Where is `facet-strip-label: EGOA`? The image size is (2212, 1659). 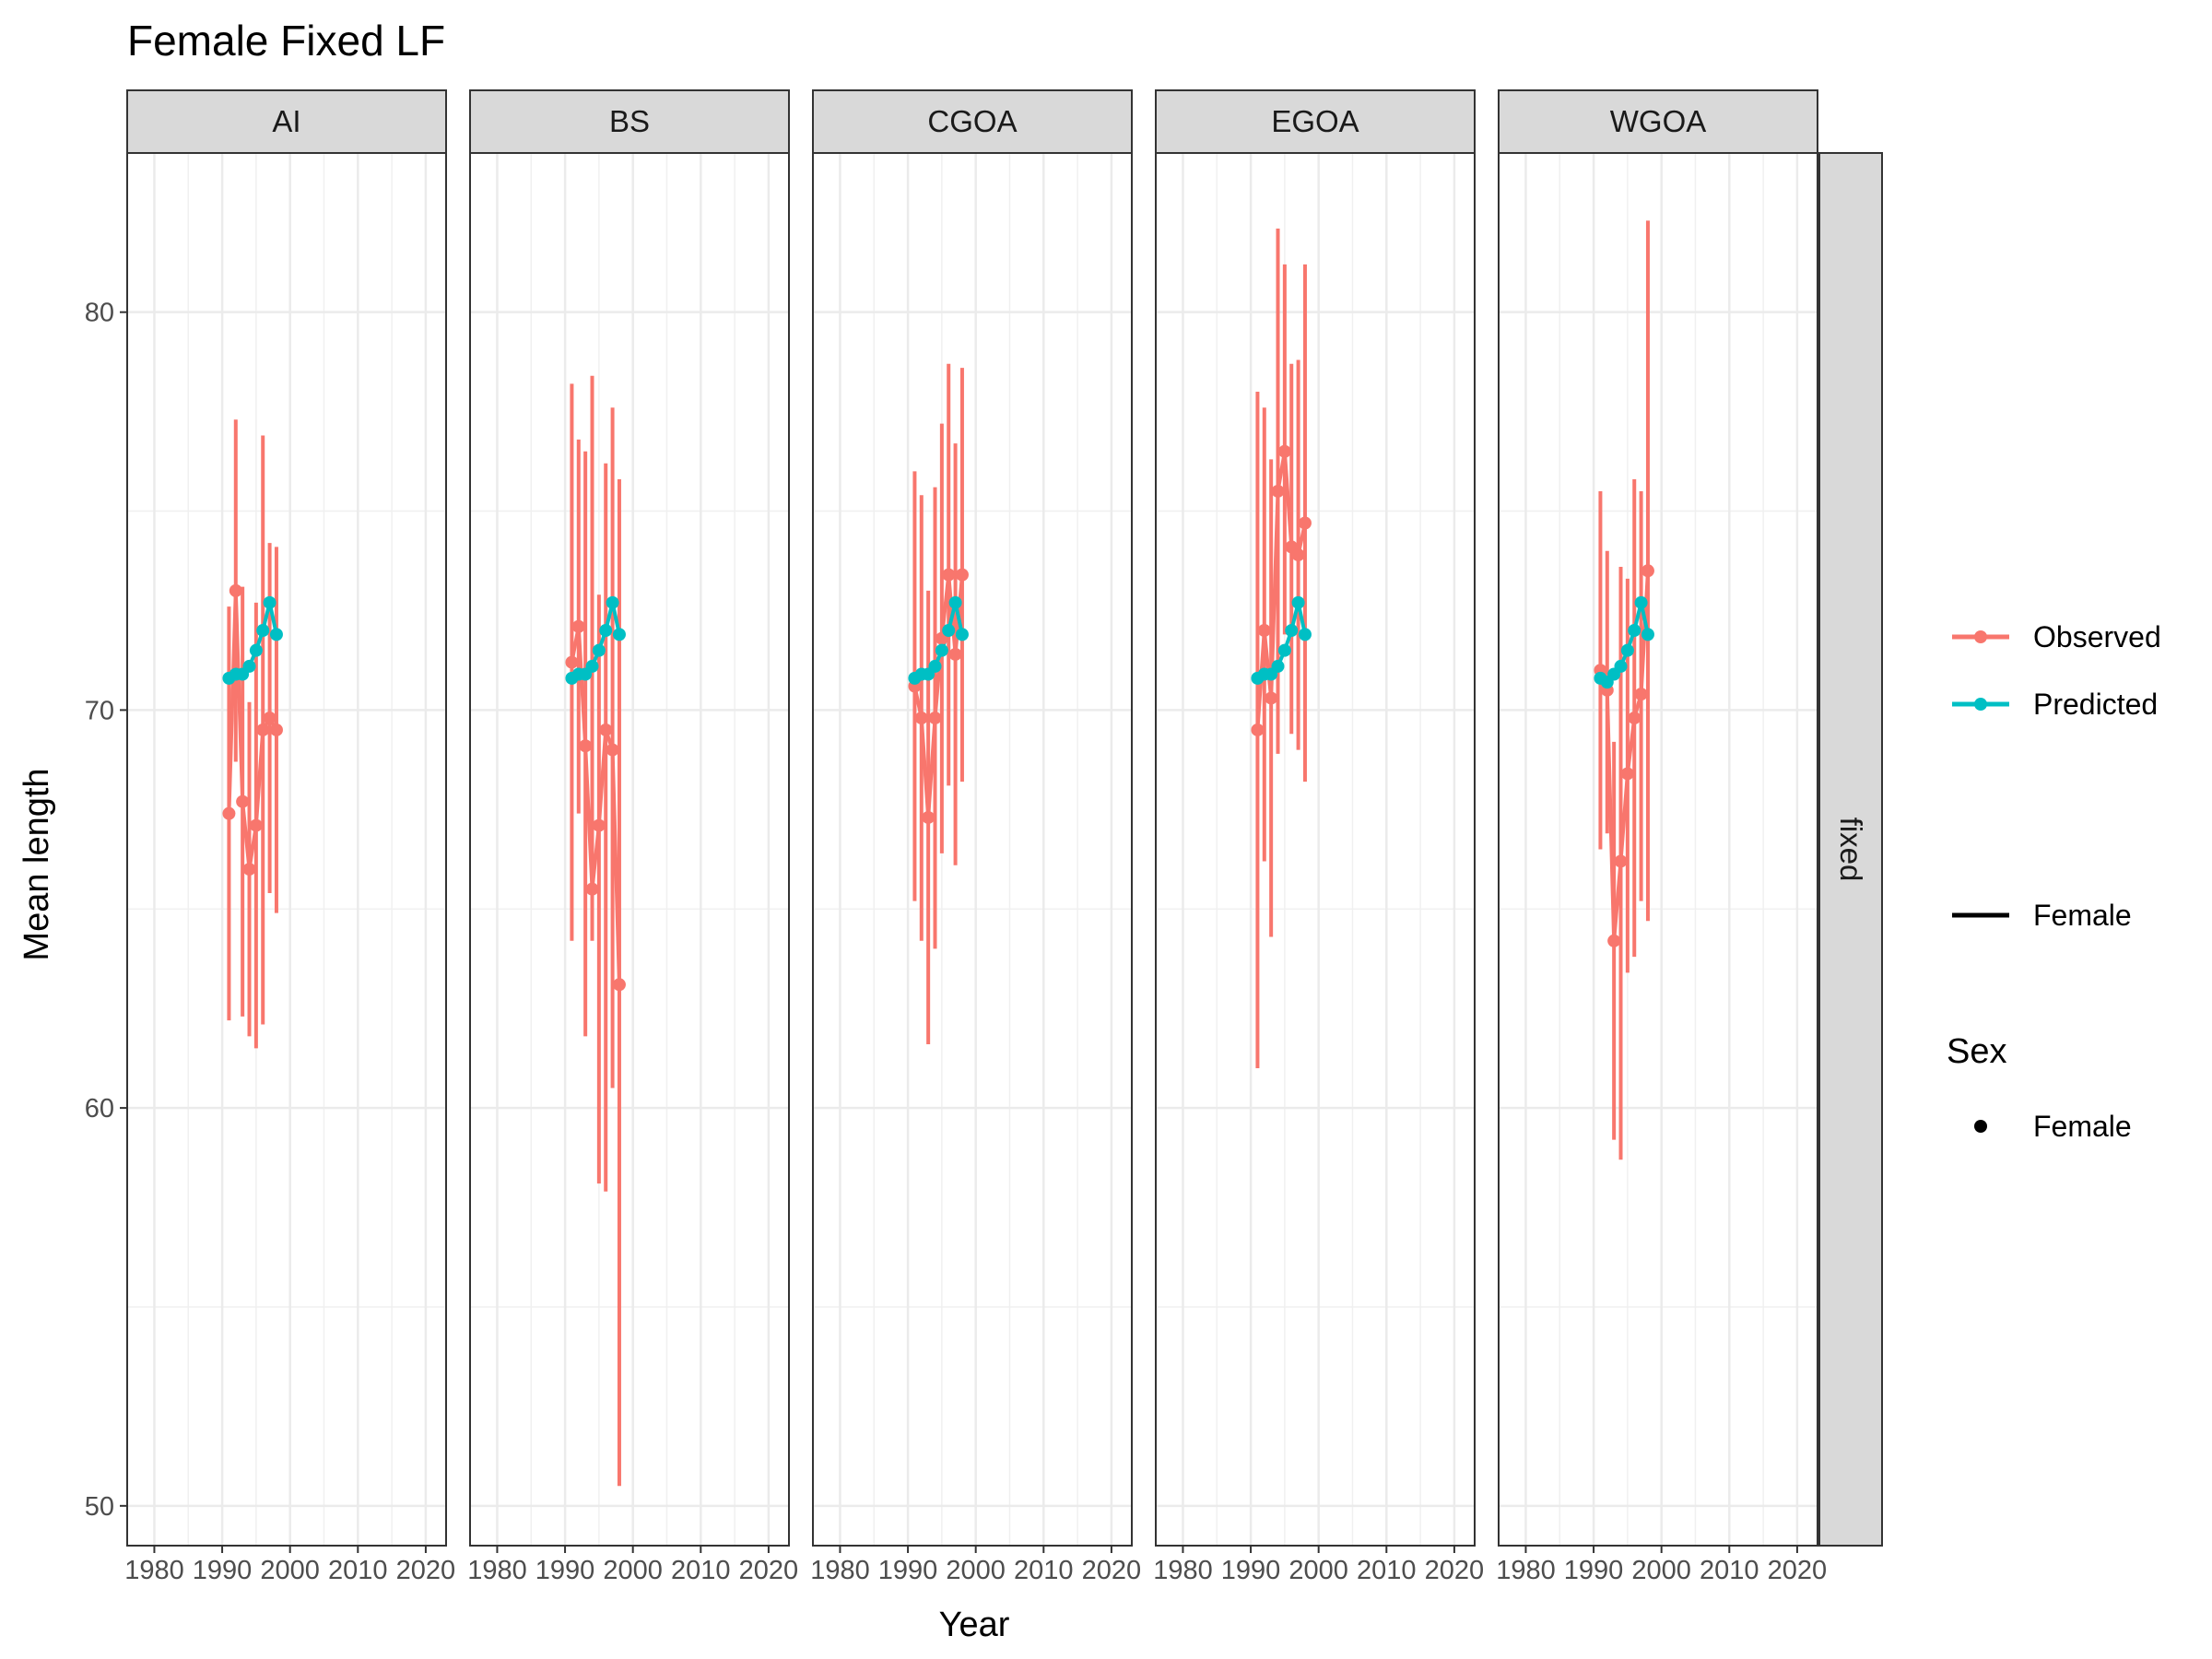
facet-strip-label: EGOA is located at coordinates (1315, 121).